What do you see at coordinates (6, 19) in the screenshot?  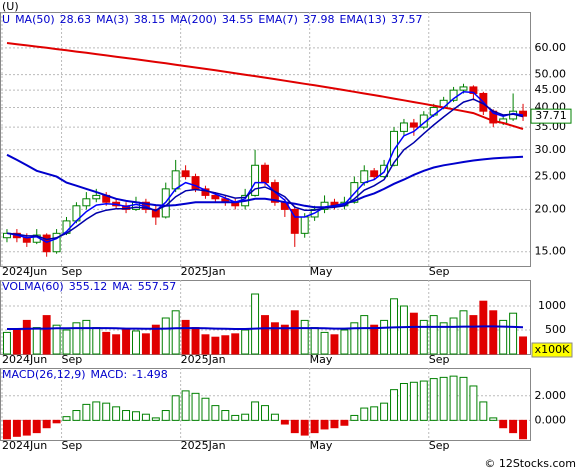 I see `legend-text: U` at bounding box center [6, 19].